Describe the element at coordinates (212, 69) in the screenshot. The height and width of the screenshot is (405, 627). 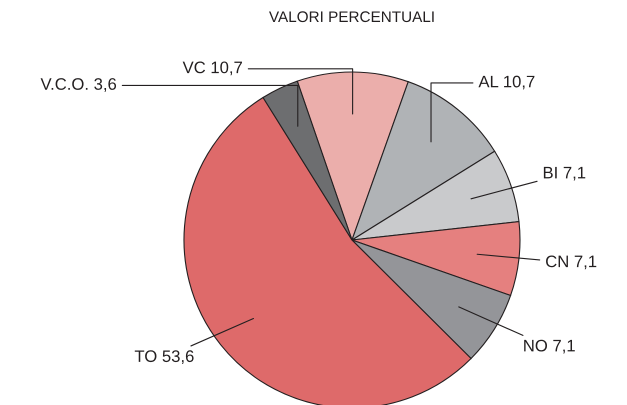
I see `slice-label: VC 10,7` at that location.